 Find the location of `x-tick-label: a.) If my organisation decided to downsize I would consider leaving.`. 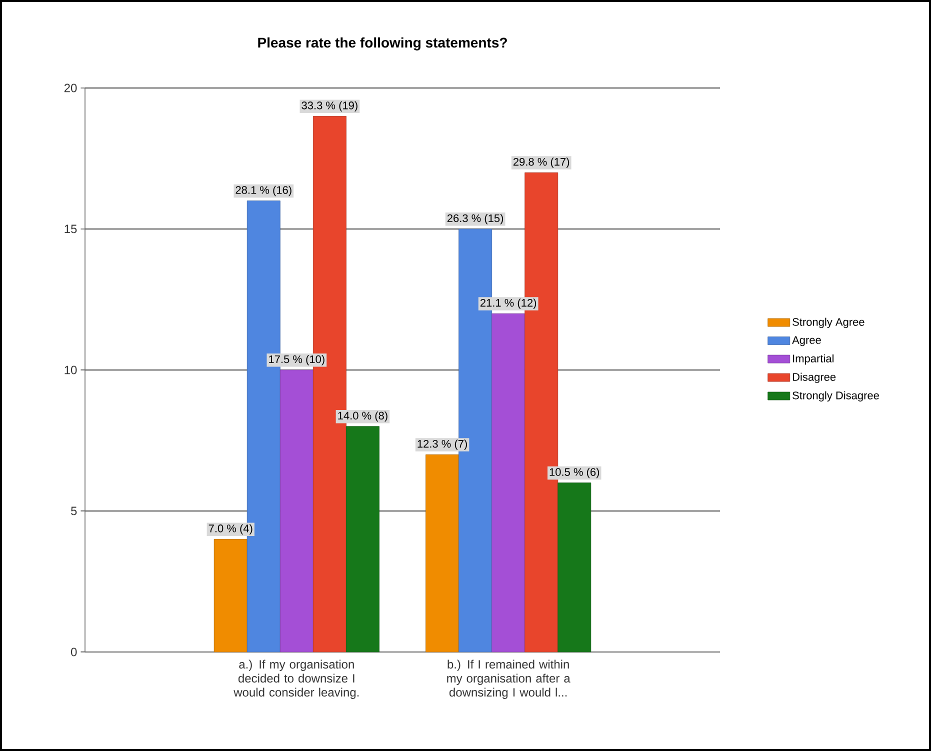

x-tick-label: a.) If my organisation decided to downsize I would consider leaving. is located at coordinates (296, 679).